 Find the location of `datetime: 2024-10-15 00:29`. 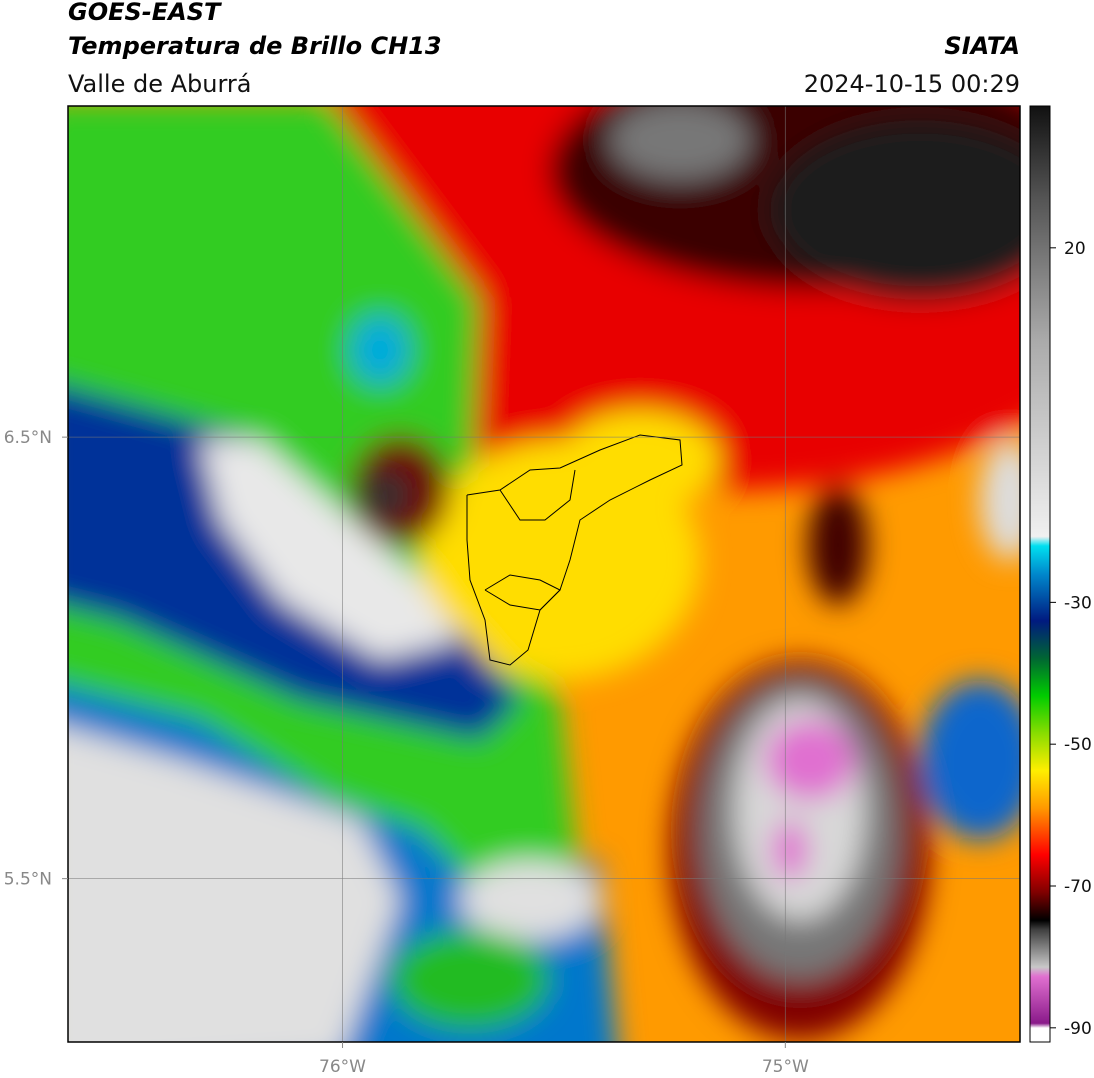

datetime: 2024-10-15 00:29 is located at coordinates (912, 84).